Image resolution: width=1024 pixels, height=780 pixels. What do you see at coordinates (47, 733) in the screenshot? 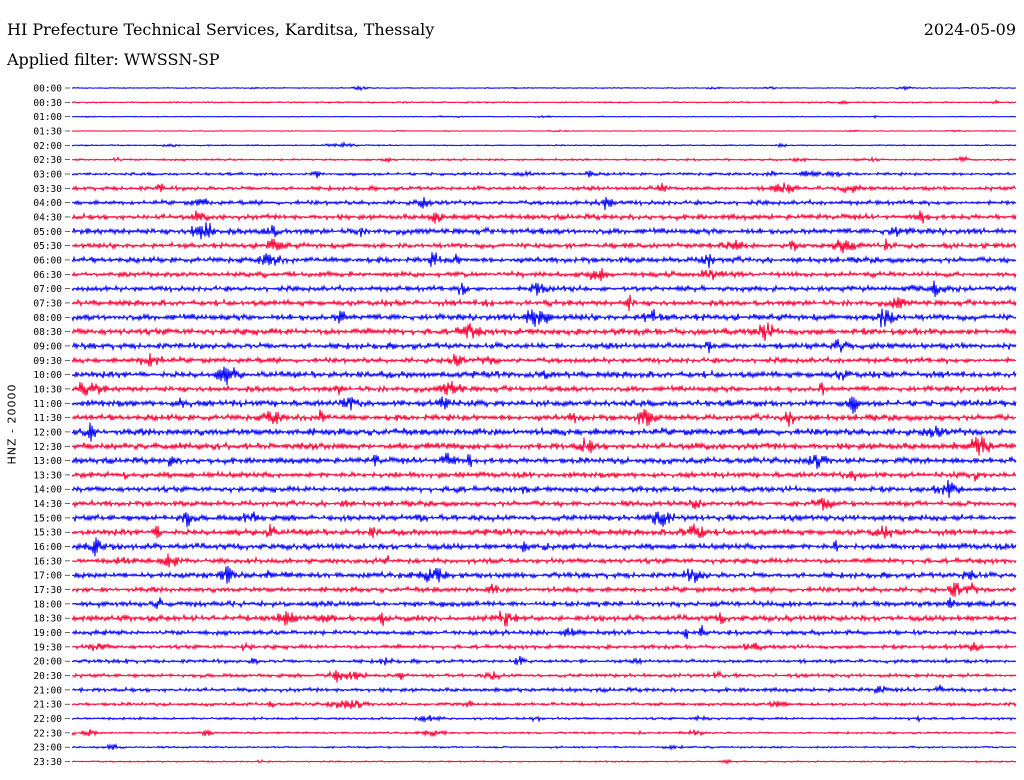
I see `row-time-label: 22:30` at bounding box center [47, 733].